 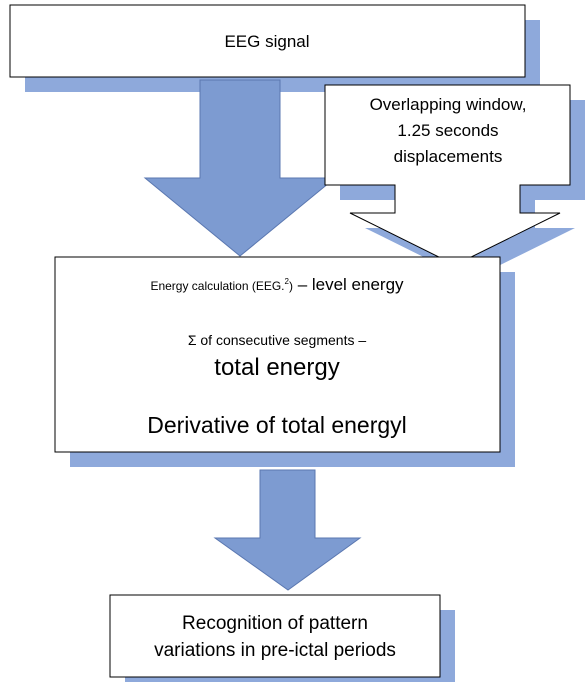 What do you see at coordinates (447, 175) in the screenshot?
I see `callout` at bounding box center [447, 175].